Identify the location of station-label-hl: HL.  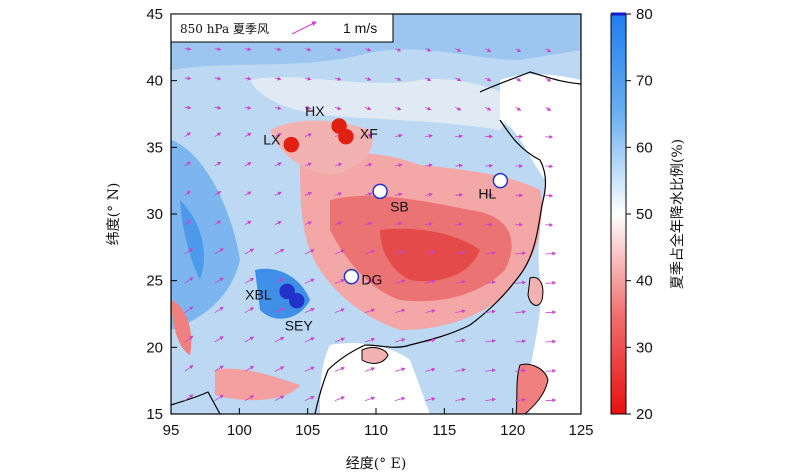
(487, 194).